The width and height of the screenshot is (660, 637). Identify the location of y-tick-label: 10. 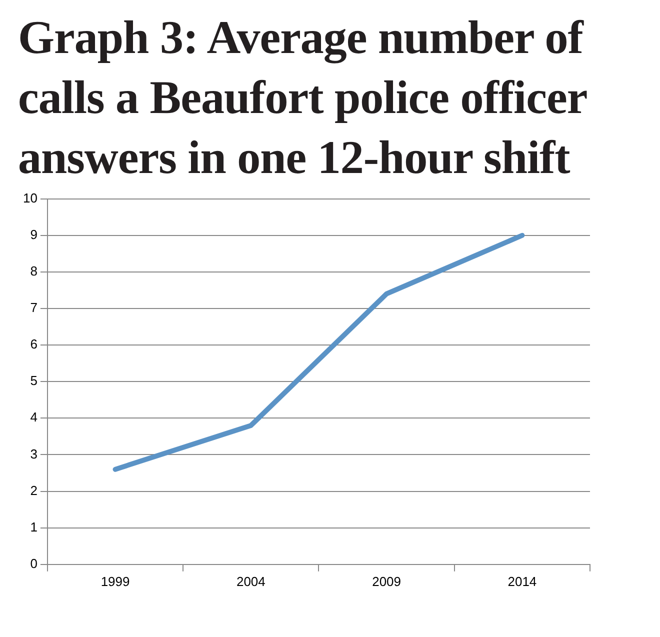
(30, 198).